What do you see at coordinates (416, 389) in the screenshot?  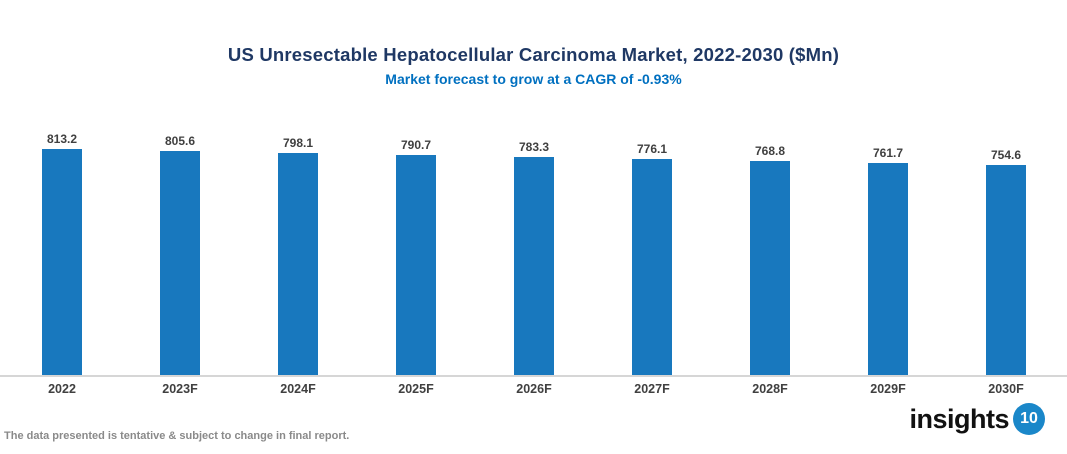 I see `x-axis-tick-label: 2025F` at bounding box center [416, 389].